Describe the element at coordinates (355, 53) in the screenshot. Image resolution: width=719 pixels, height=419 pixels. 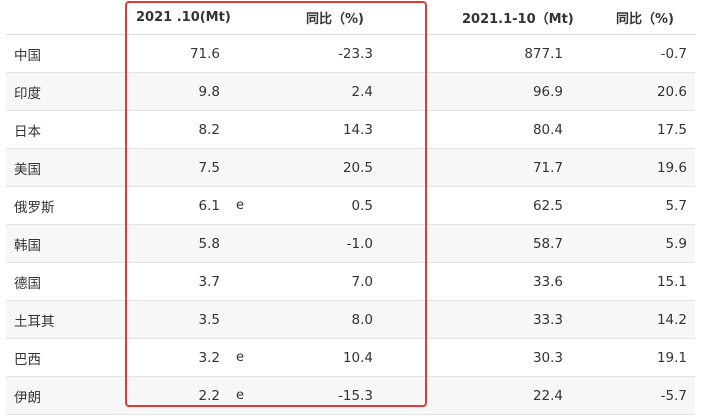
I see `oct-yoy-cell: -23.3` at that location.